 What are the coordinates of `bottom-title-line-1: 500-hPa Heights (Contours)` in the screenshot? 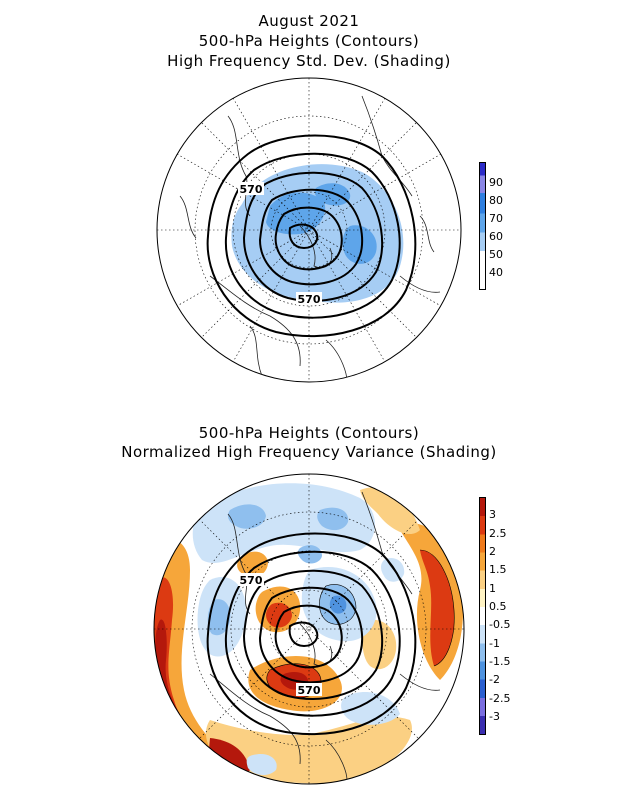 It's located at (309, 433).